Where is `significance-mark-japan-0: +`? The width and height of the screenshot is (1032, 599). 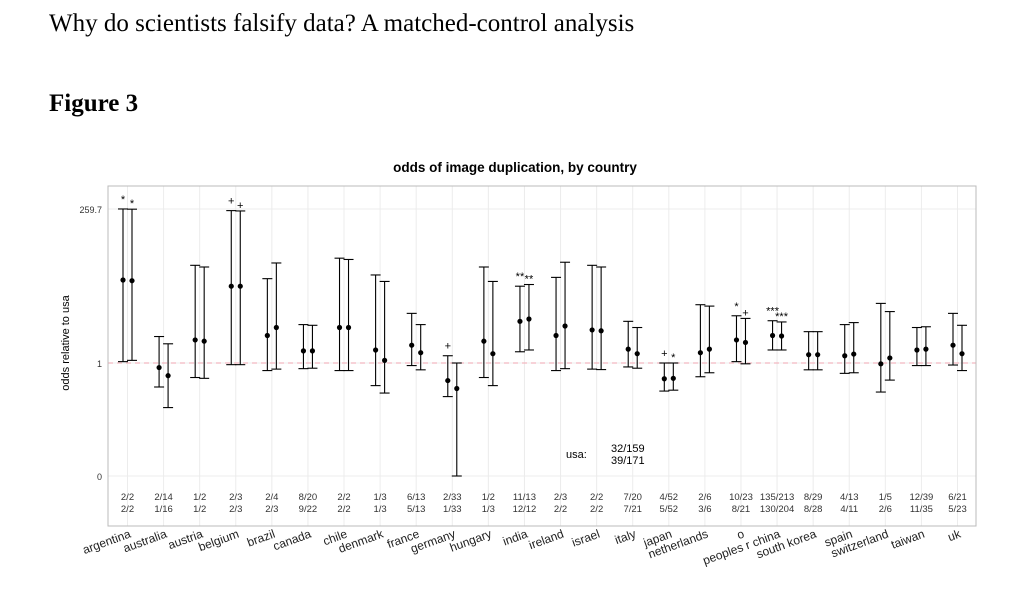 significance-mark-japan-0: + is located at coordinates (664, 354).